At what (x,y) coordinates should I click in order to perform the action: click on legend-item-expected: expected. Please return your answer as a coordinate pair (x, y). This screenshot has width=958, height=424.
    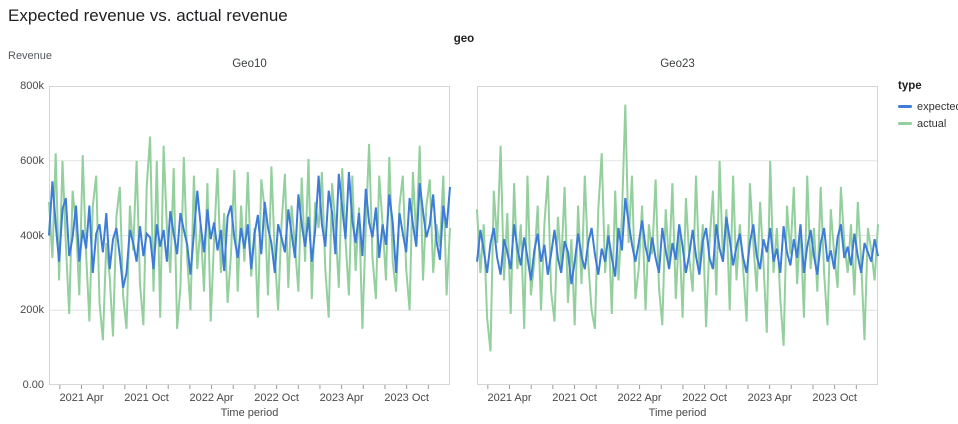
    Looking at the image, I should click on (928, 106).